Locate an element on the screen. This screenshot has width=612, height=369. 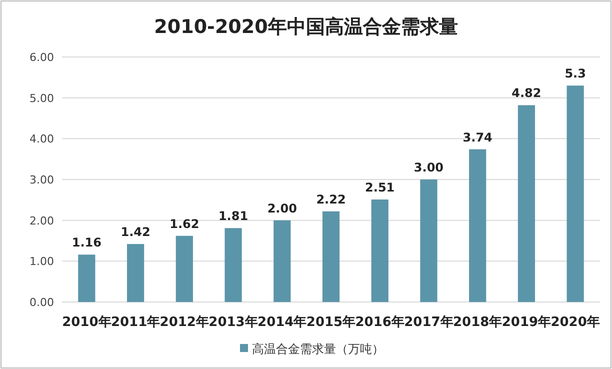
data-label: 4.82 is located at coordinates (527, 93).